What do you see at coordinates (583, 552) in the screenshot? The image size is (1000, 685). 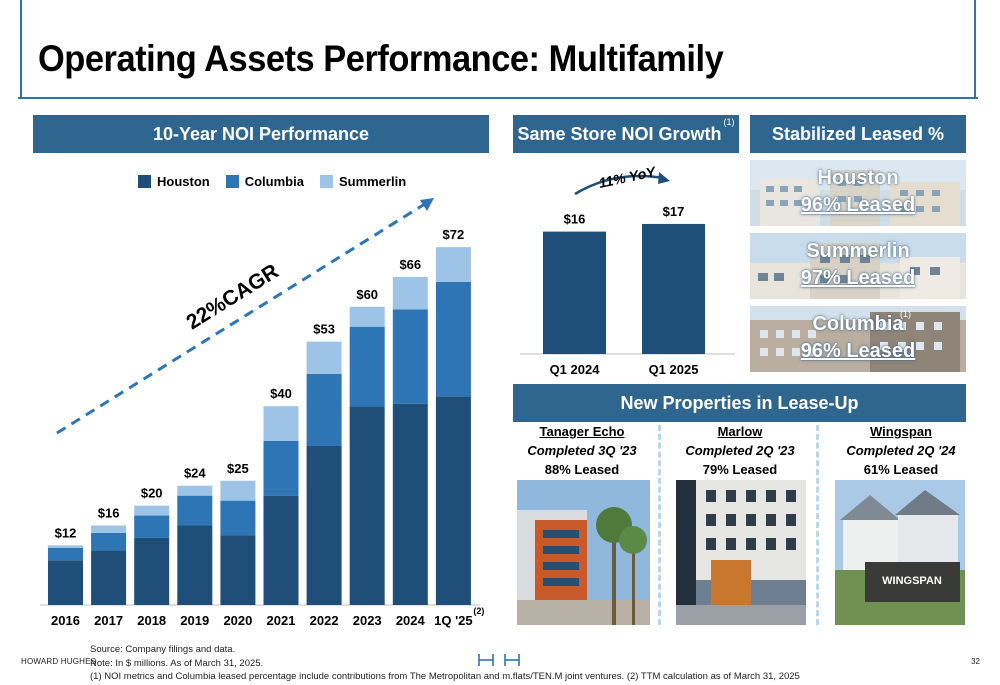 I see `tanager-echo-photo` at bounding box center [583, 552].